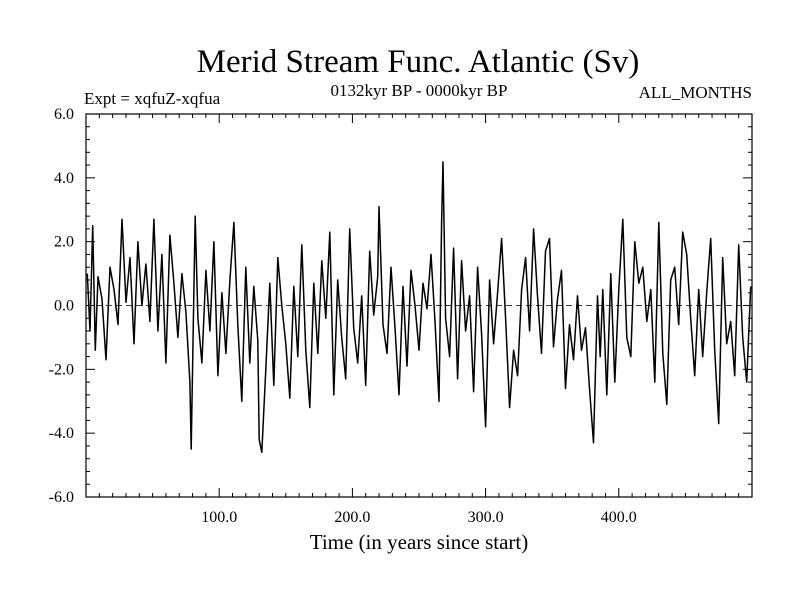 The width and height of the screenshot is (800, 600). What do you see at coordinates (419, 90) in the screenshot?
I see `period-label: 0132kyr BP - 0000kyr BP` at bounding box center [419, 90].